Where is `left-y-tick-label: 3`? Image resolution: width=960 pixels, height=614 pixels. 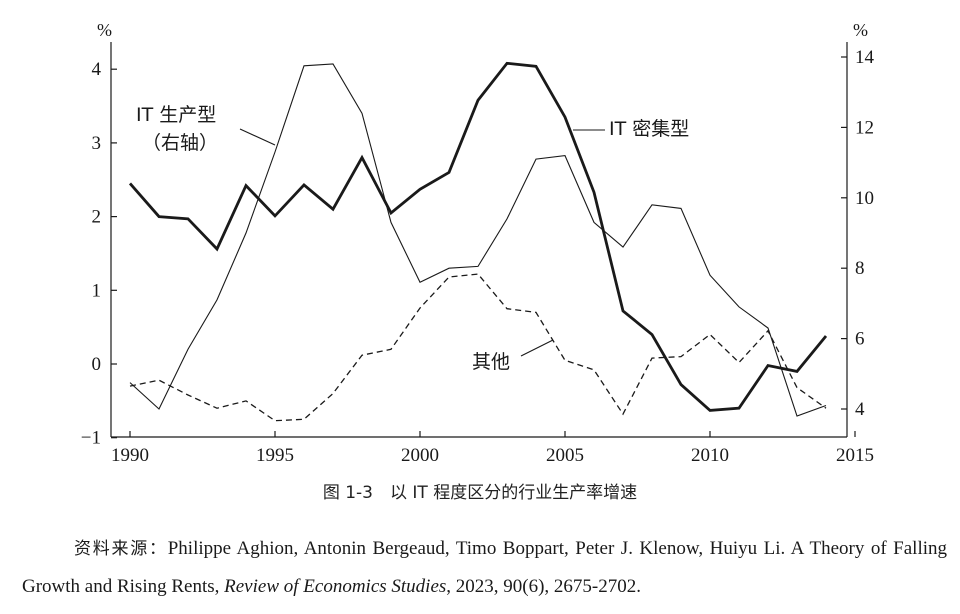 left-y-tick-label: 3 is located at coordinates (97, 143).